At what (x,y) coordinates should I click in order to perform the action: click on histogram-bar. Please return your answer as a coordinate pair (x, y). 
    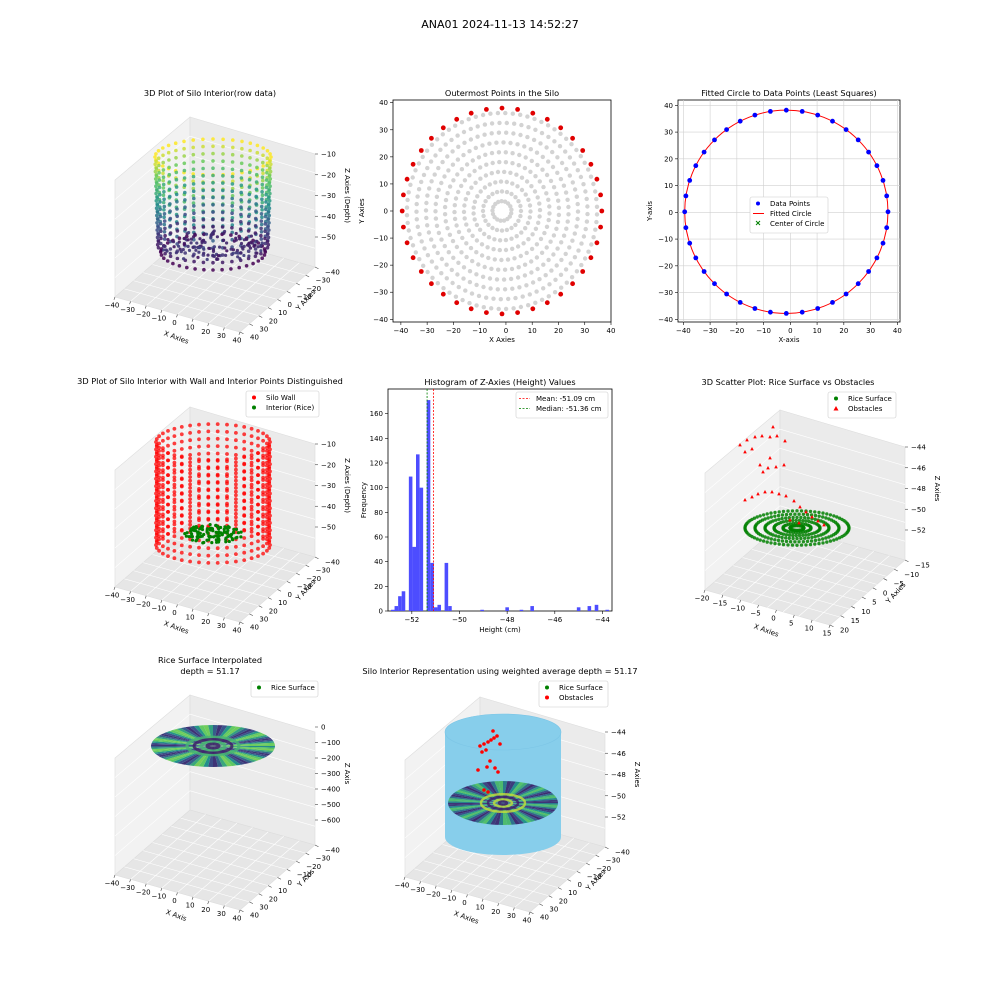
    Looking at the image, I should click on (400, 603).